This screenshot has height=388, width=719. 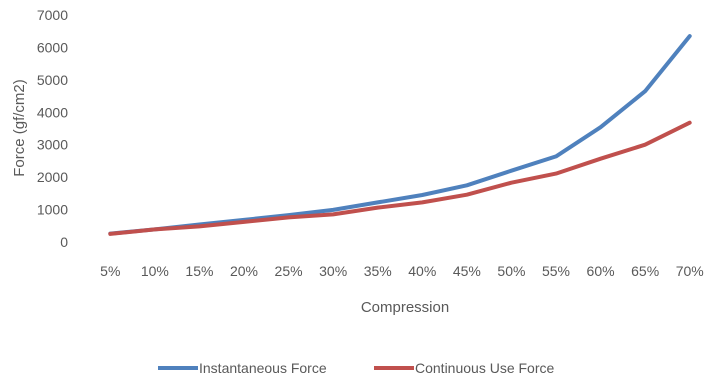 I want to click on y-axis-ticks: 0 1000 2000 3000 4000 5000 6000 7000, so click(x=52, y=128).